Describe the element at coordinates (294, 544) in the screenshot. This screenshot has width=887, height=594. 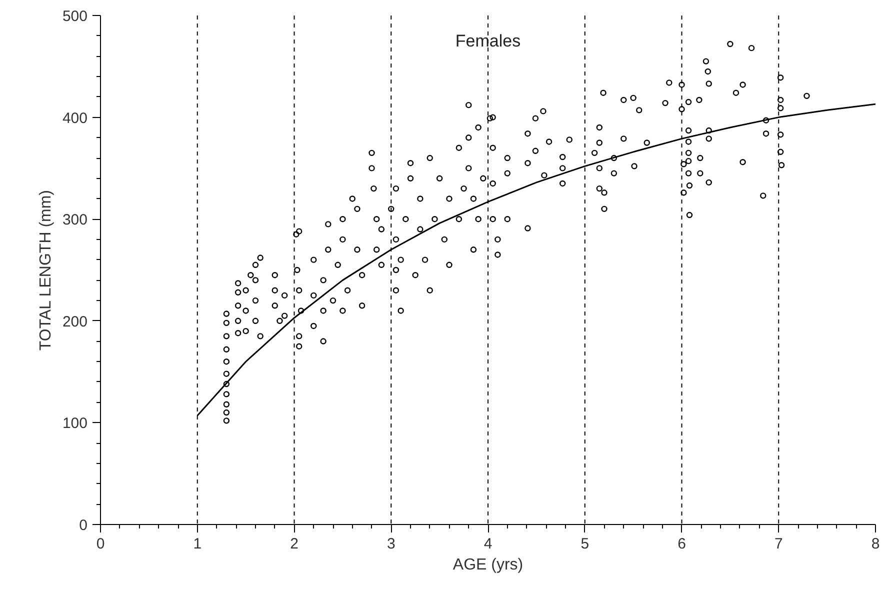
I see `x-tick-label: 2` at that location.